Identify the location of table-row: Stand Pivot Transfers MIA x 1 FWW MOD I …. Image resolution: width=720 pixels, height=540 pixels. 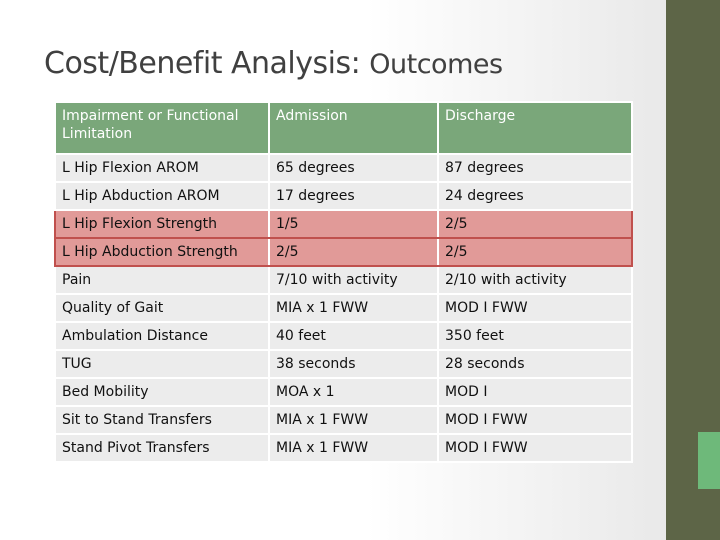
(343, 448).